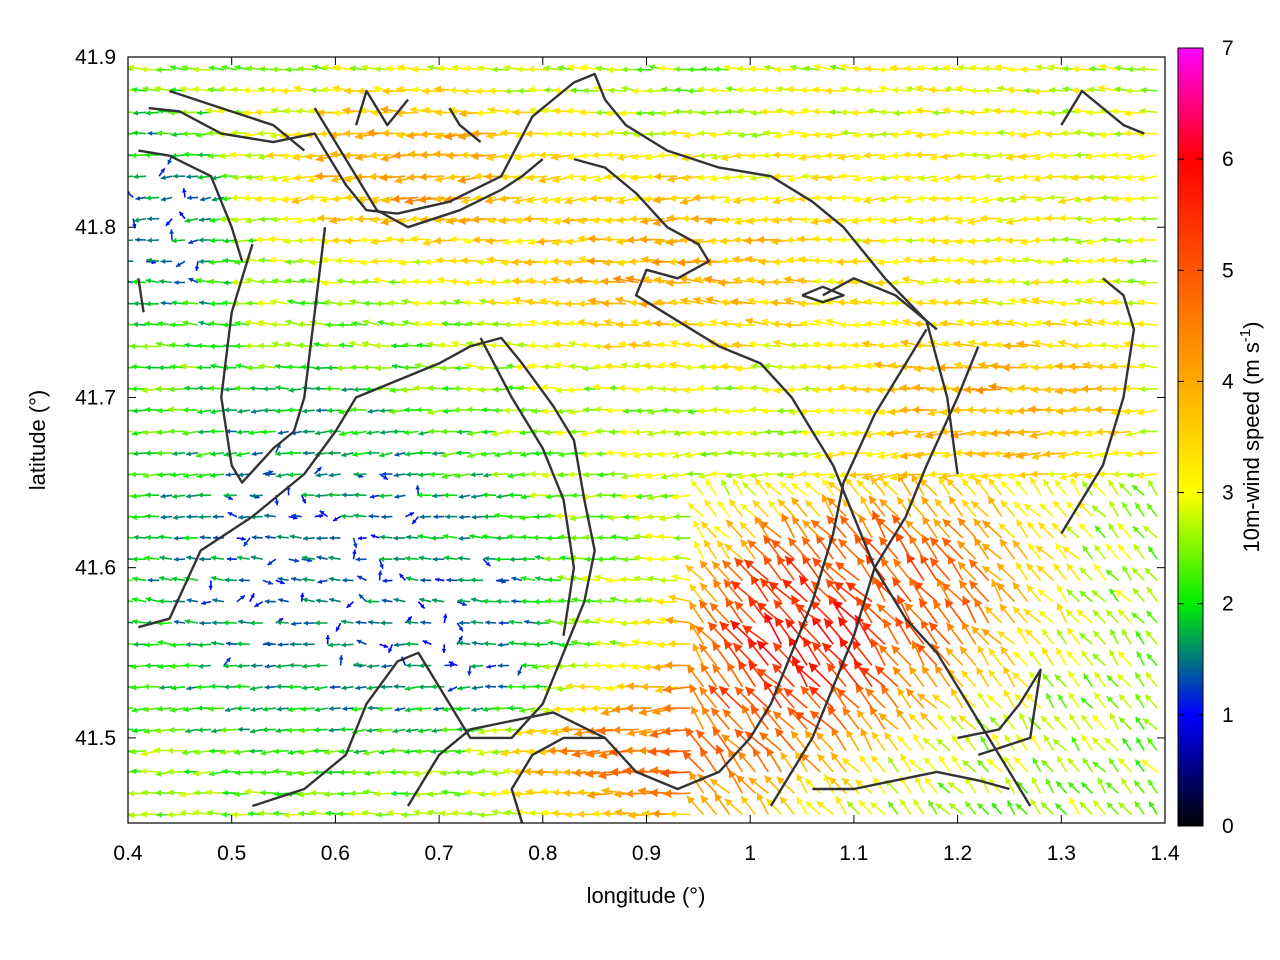  Describe the element at coordinates (95, 227) in the screenshot. I see `y-tick-label: 41.8` at that location.